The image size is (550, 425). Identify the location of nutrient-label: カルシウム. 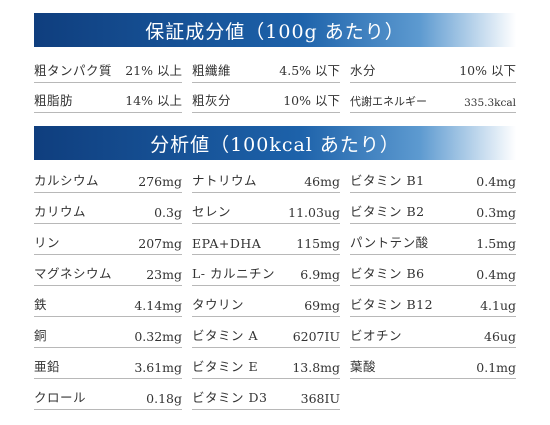
(67, 180).